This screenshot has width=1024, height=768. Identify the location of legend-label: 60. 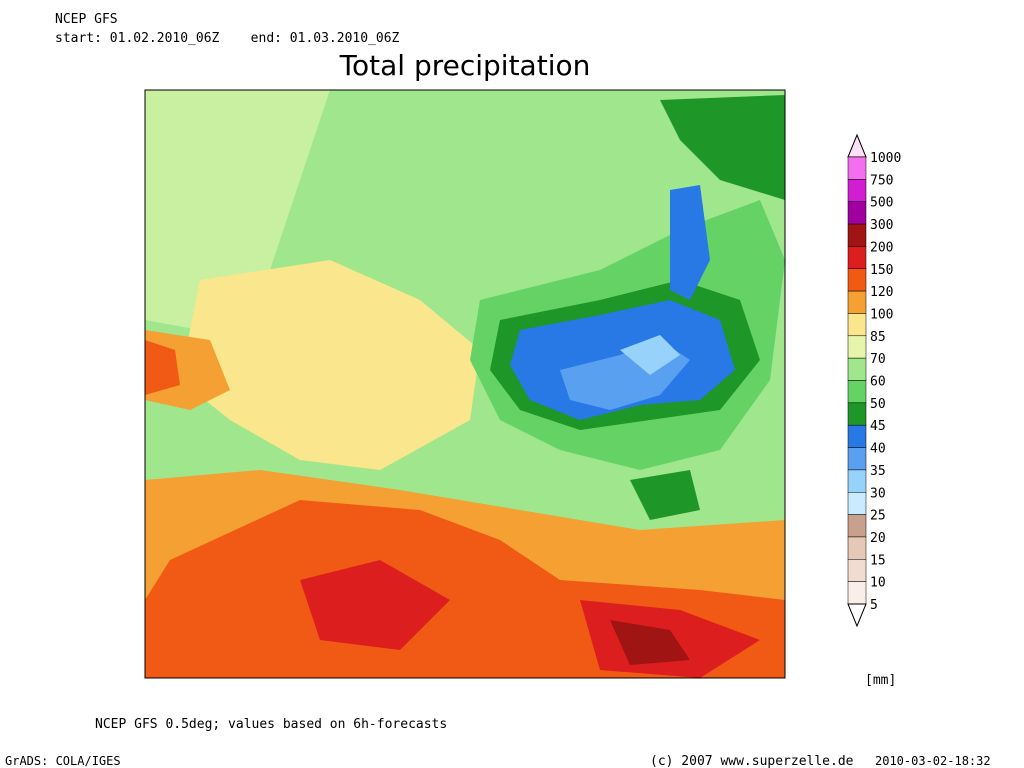
(878, 382).